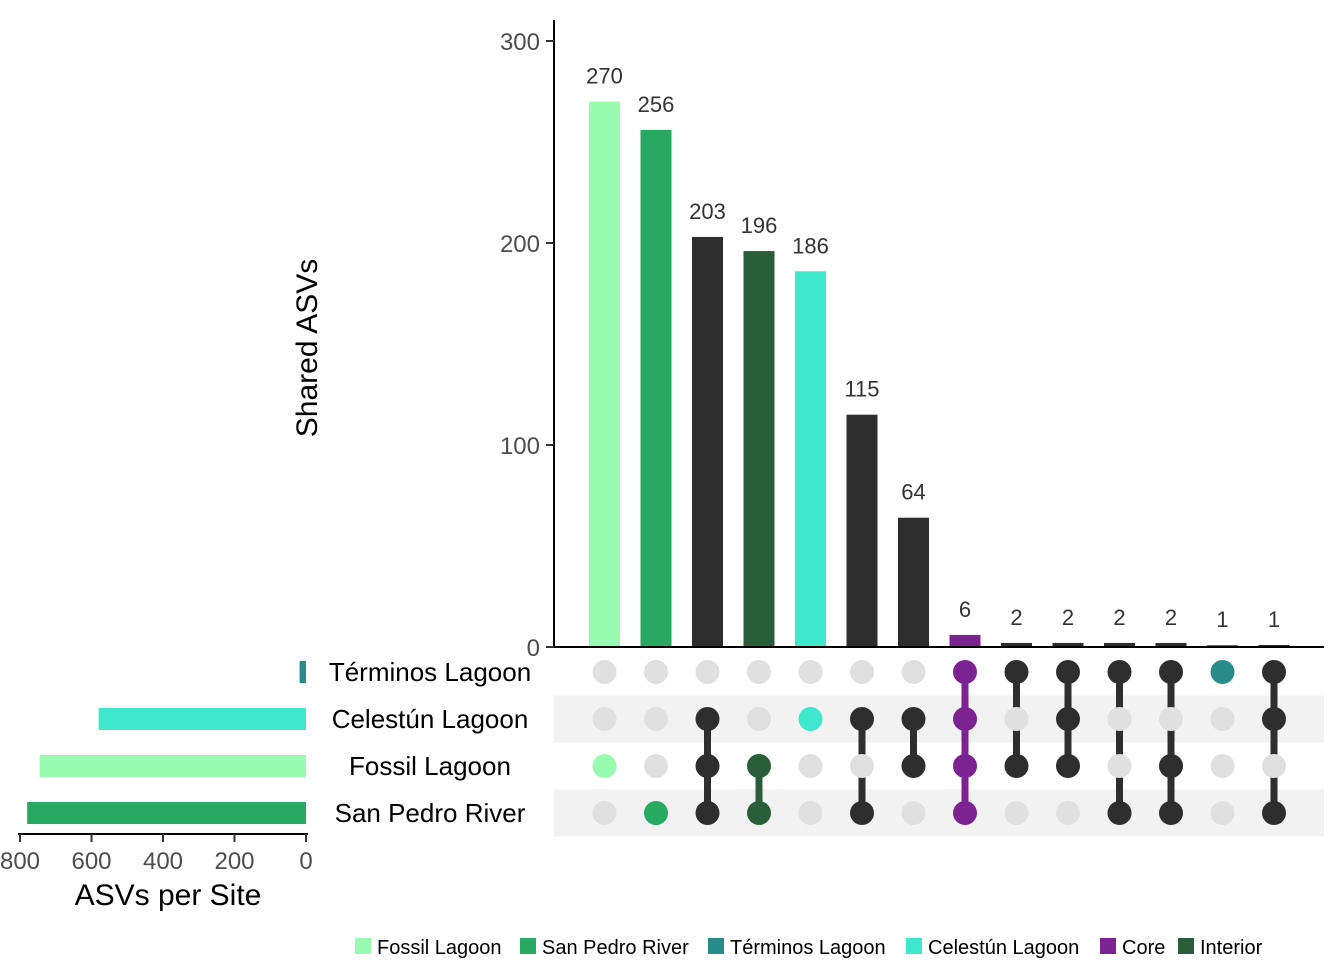 Image resolution: width=1344 pixels, height=960 pixels. I want to click on bar-value-label: 186, so click(810, 245).